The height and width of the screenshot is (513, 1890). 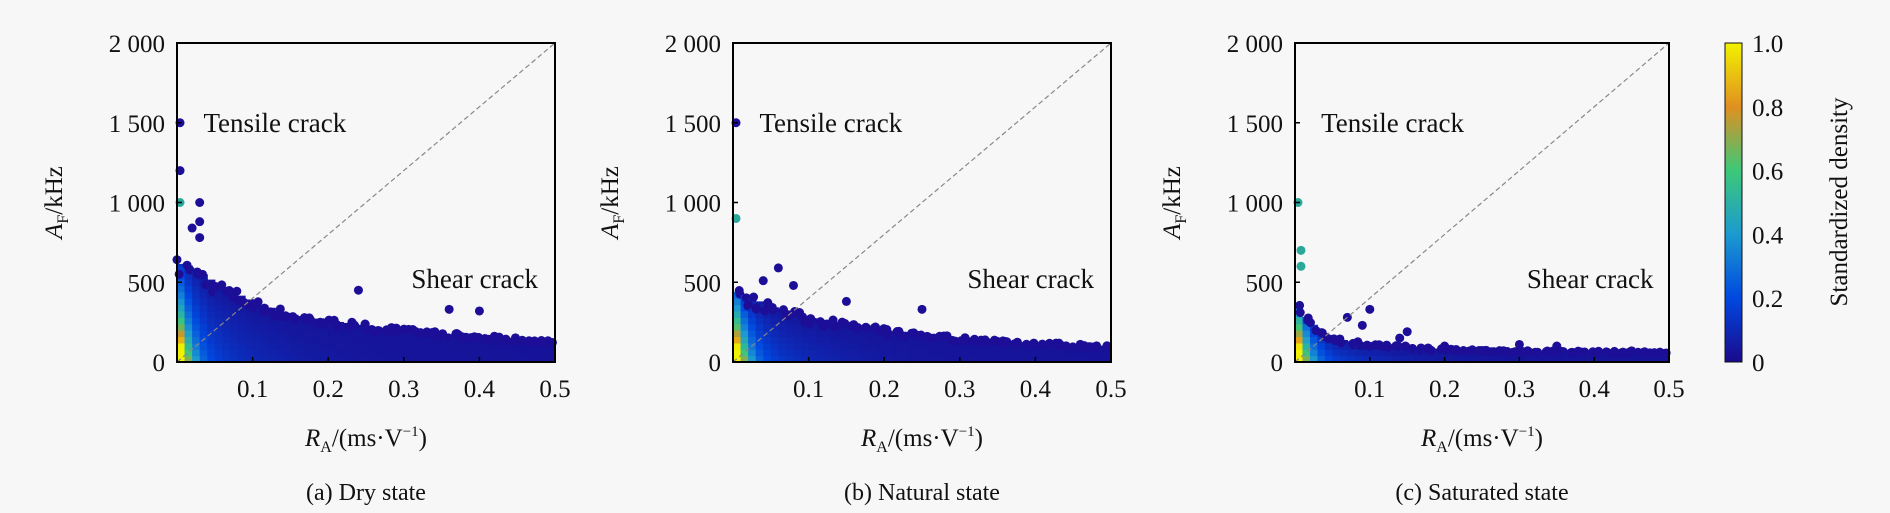 What do you see at coordinates (1788, 204) in the screenshot?
I see `colorbar: 0 0.2 0.4 0.6 0.8 1.0 Standardized density` at bounding box center [1788, 204].